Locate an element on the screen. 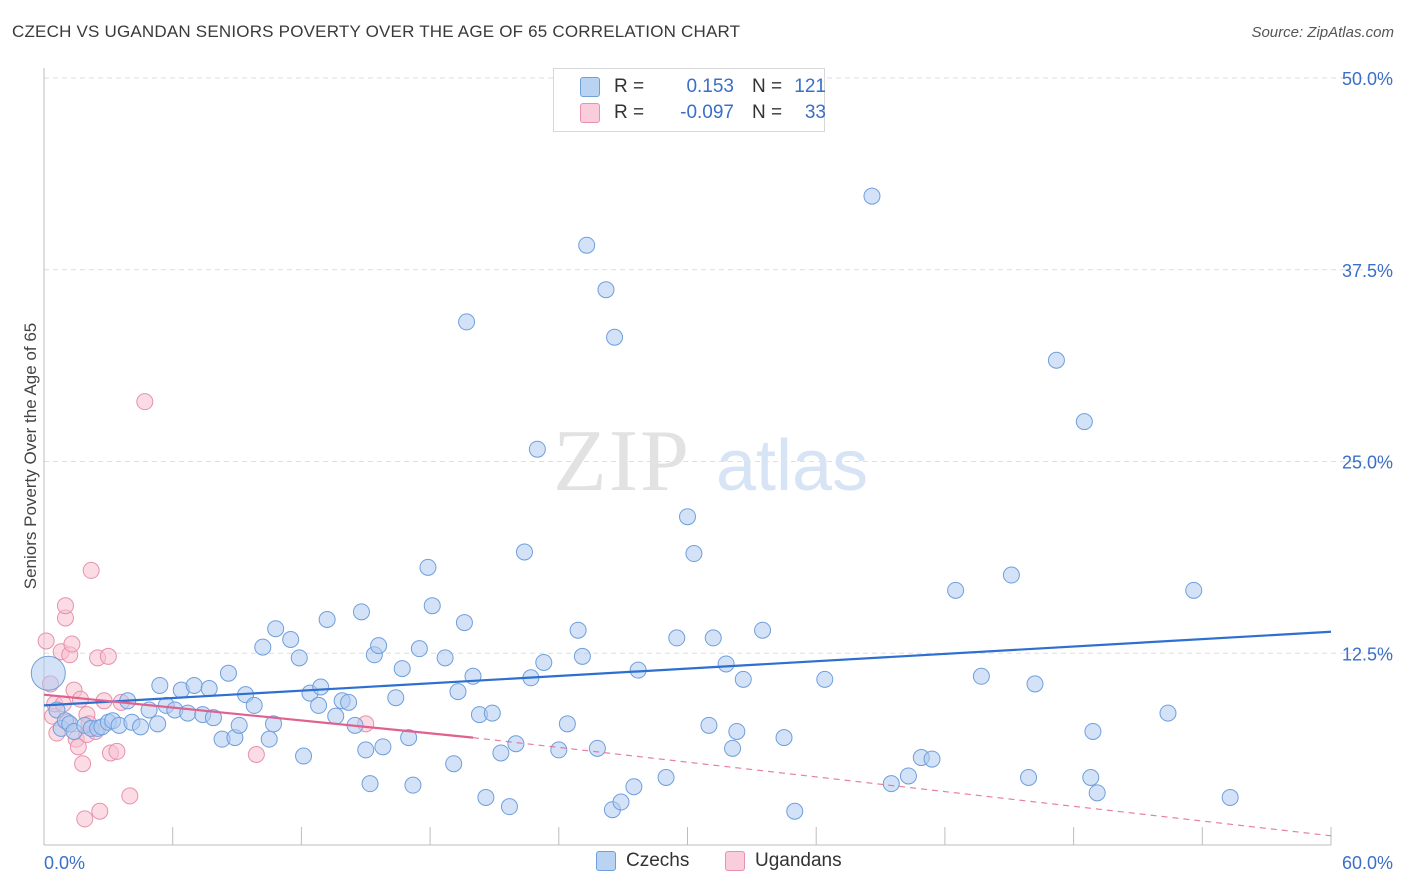 The image size is (1406, 892). legend-row-czechs: R = 0.153 N = 121 is located at coordinates (703, 87).